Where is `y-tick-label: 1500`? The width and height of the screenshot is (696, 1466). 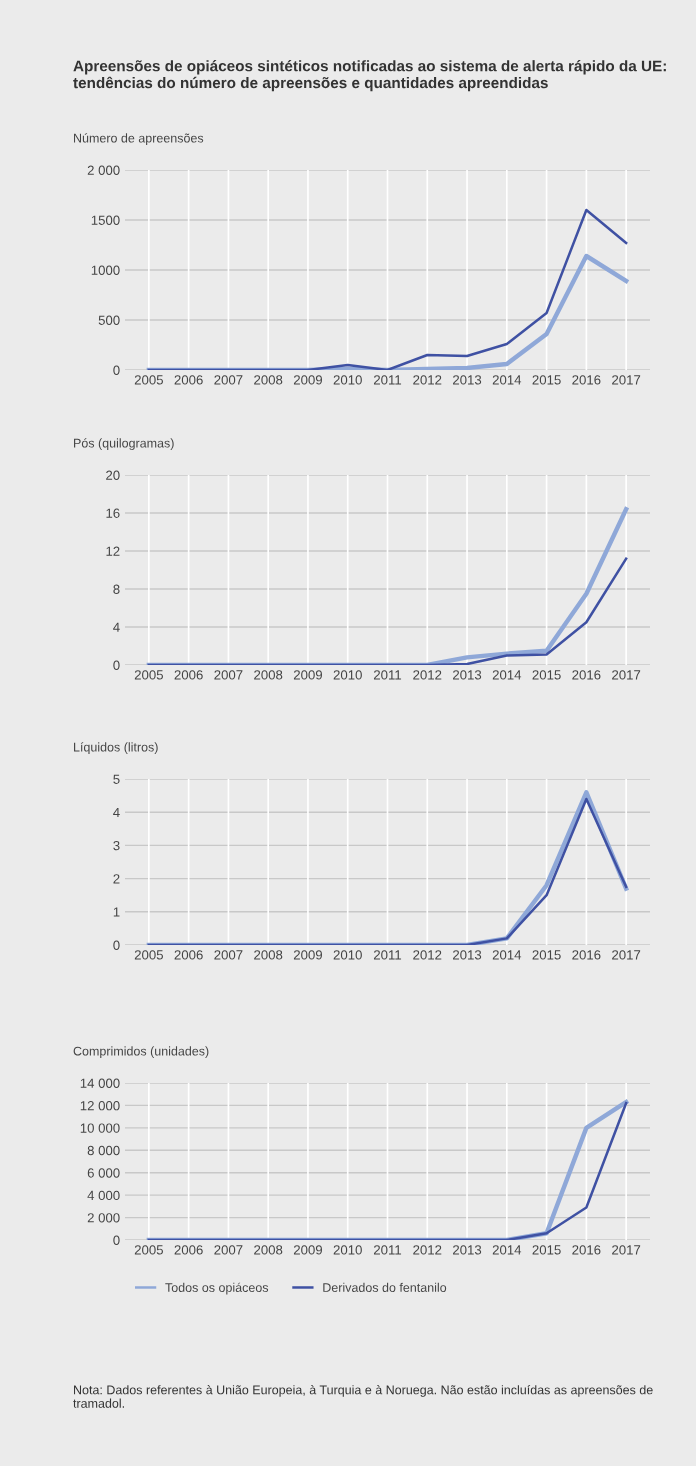
y-tick-label: 1500 is located at coordinates (105, 220).